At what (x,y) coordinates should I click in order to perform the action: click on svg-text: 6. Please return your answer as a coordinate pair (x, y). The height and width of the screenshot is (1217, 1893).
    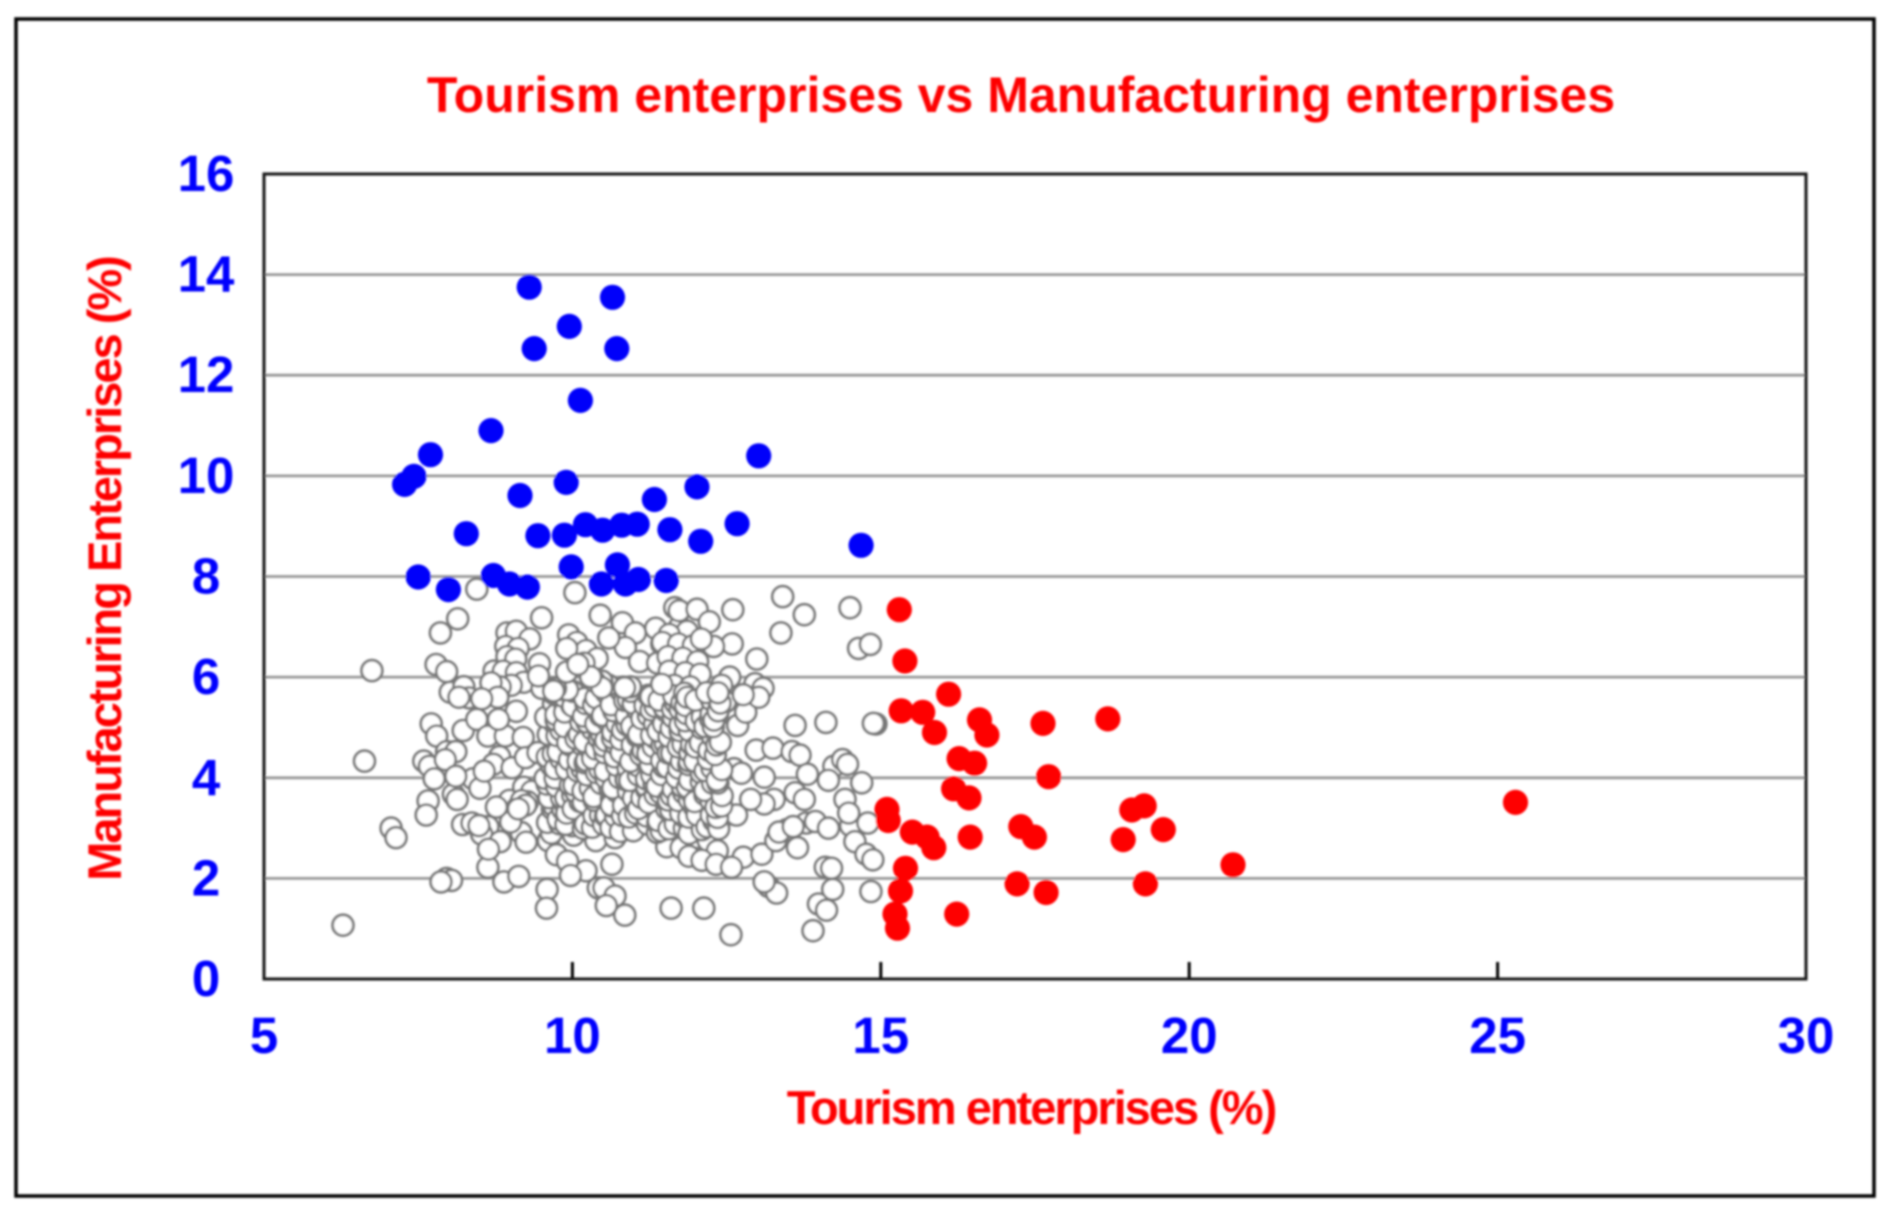
    Looking at the image, I should click on (206, 676).